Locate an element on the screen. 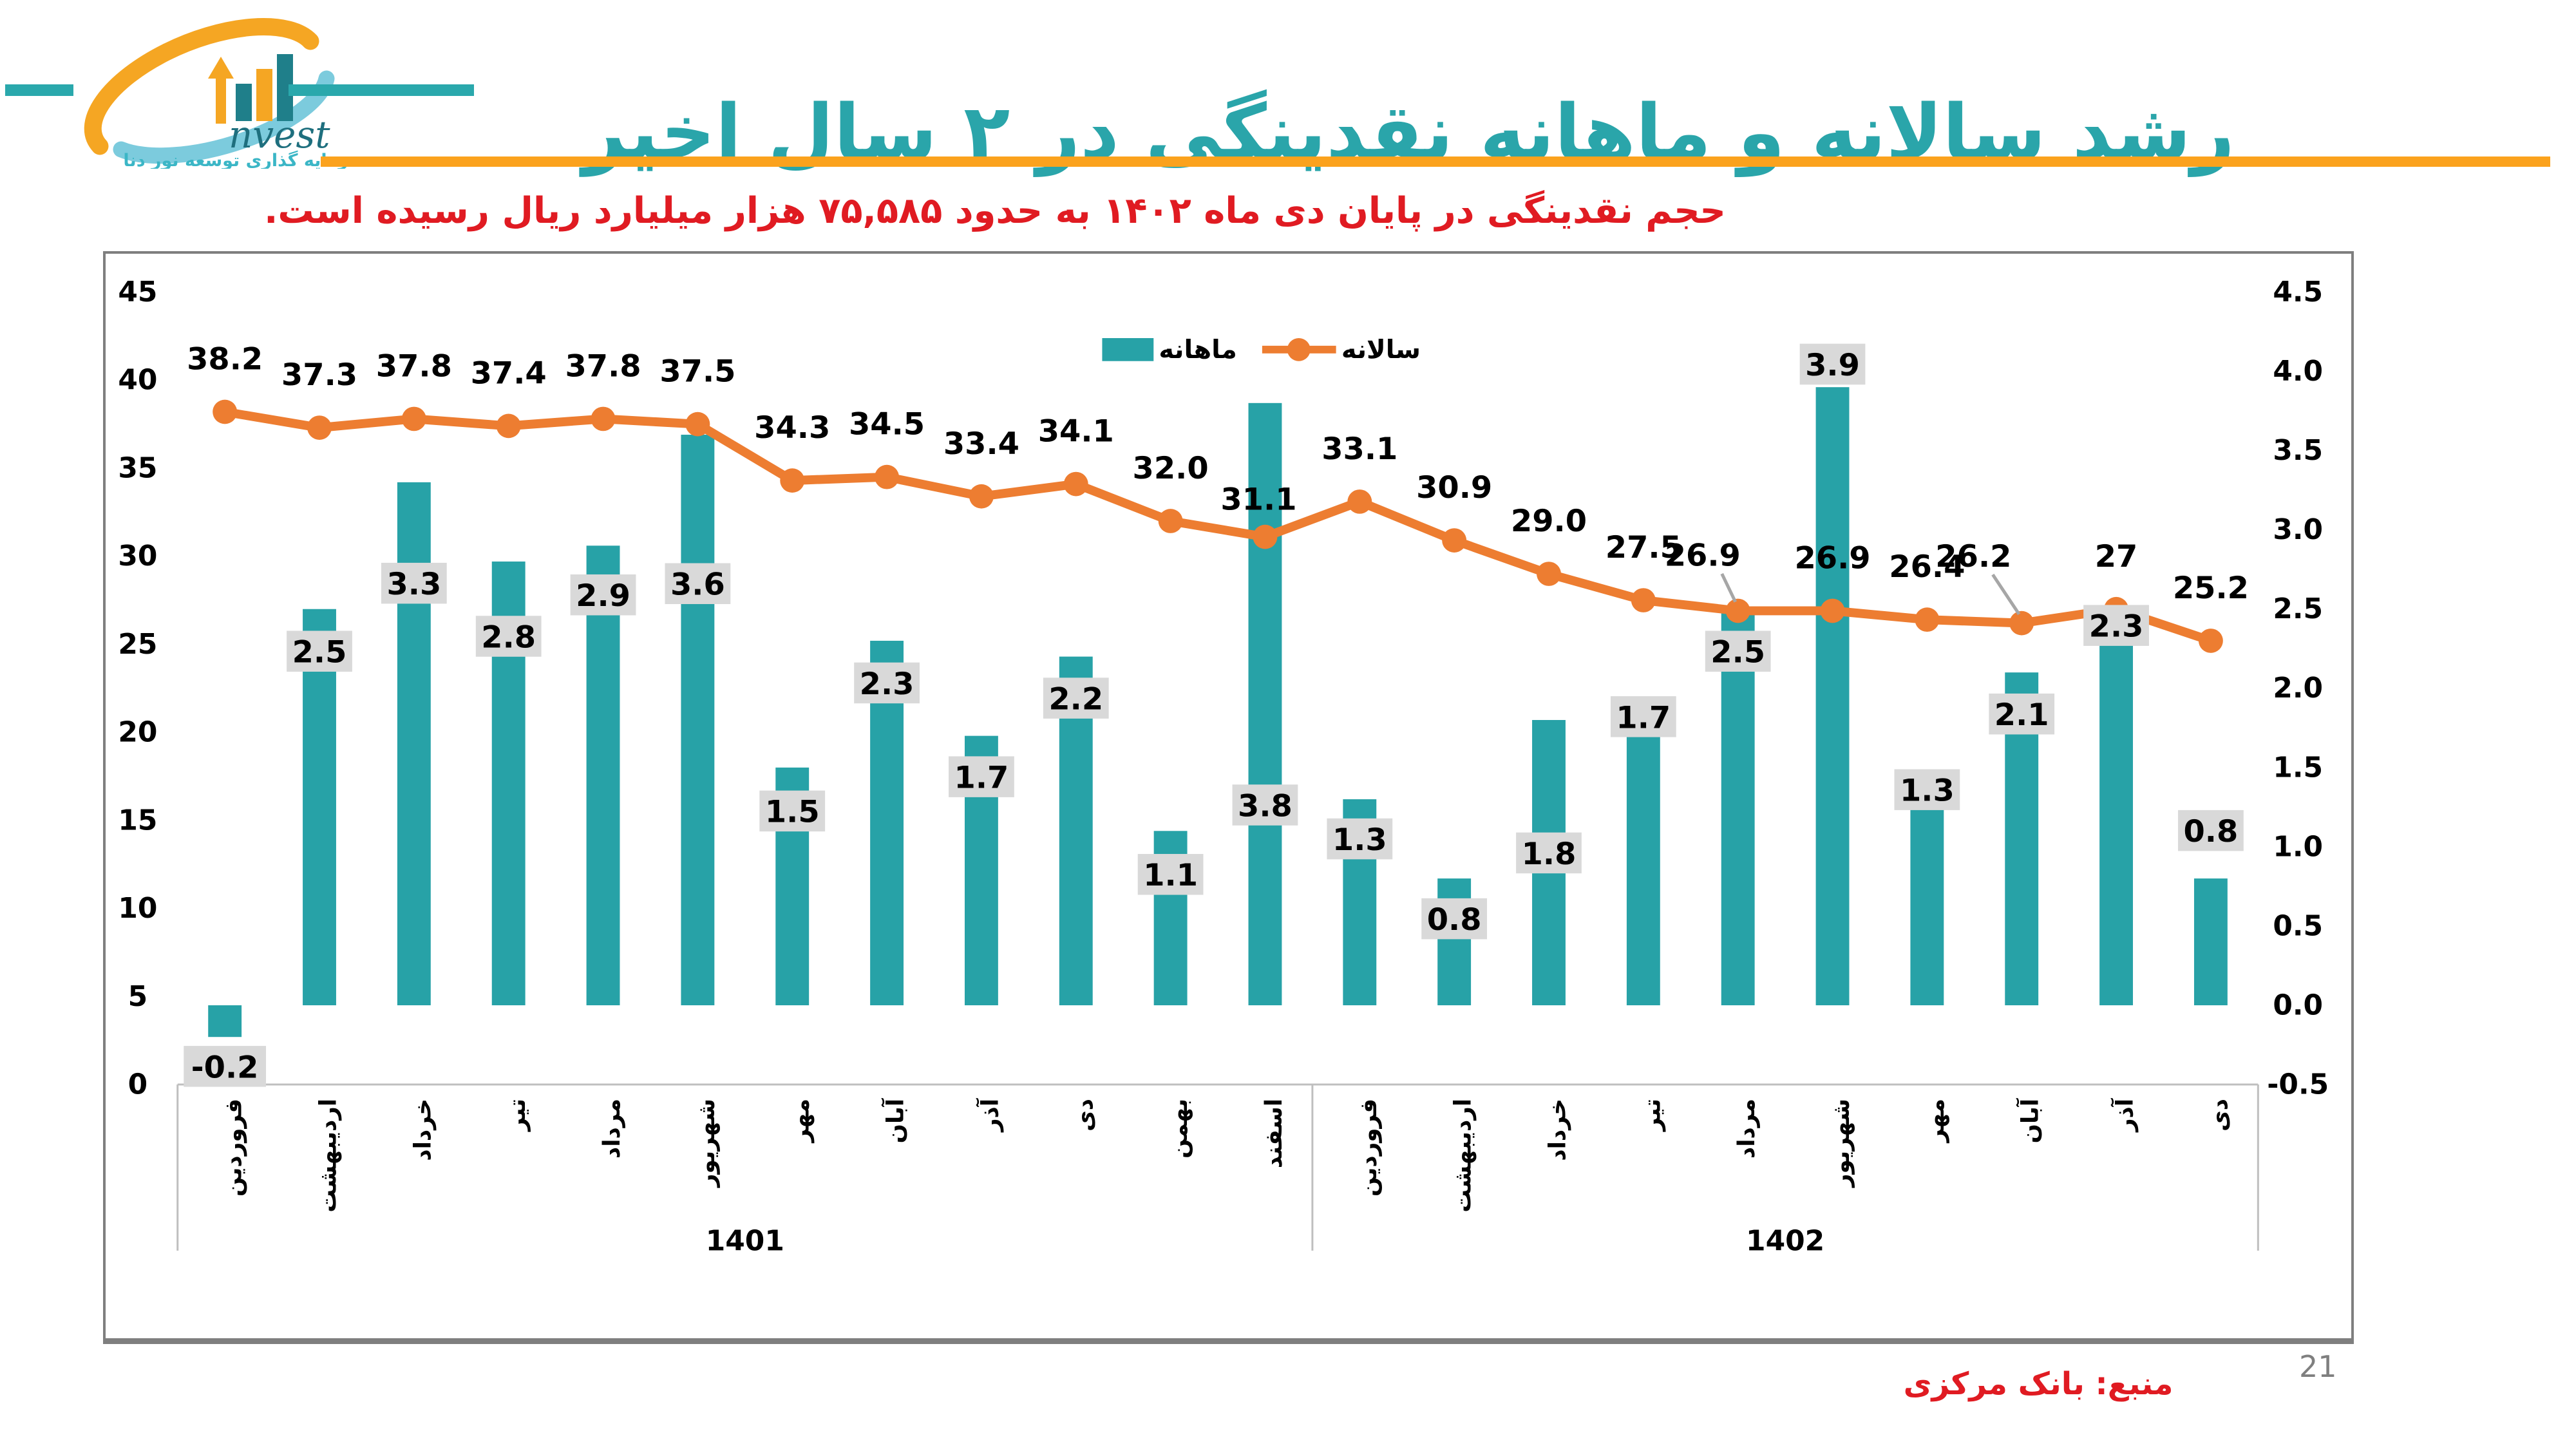  y-axis-right-tick-label: 2.5 is located at coordinates (2298, 608).